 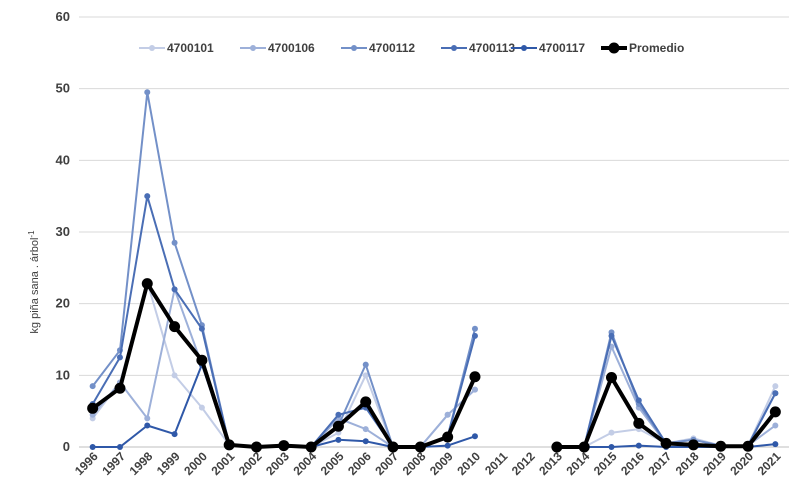 What do you see at coordinates (550, 463) in the screenshot?
I see `x-tick-label: 2013` at bounding box center [550, 463].